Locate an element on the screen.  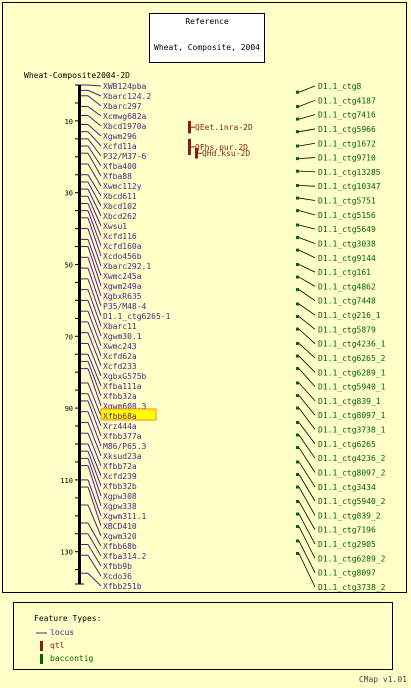
chromosome-bar is located at coordinates (79, 334).